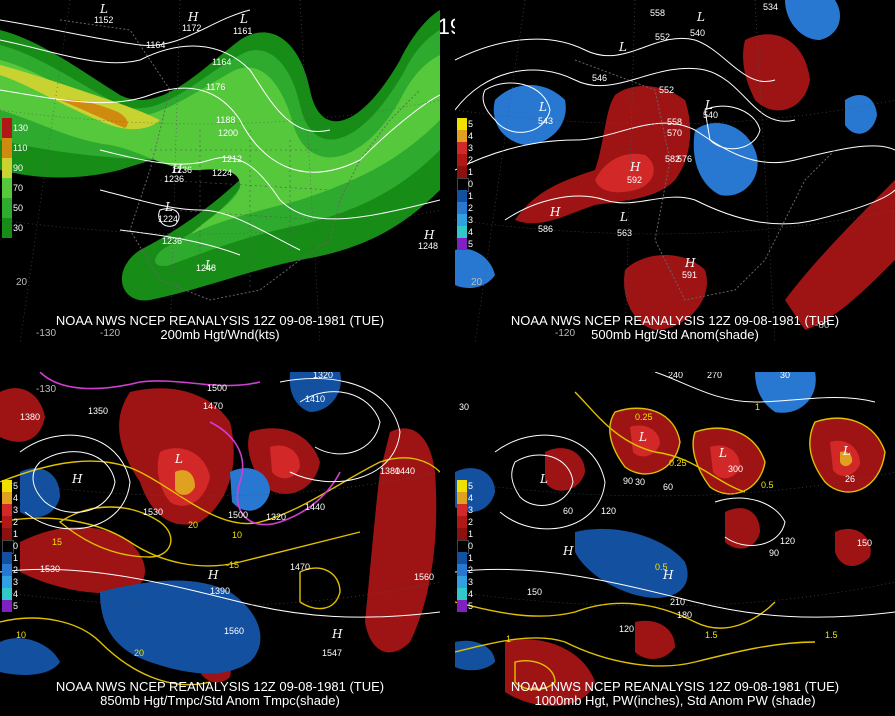  What do you see at coordinates (600, 78) in the screenshot?
I see `contour-label: 546` at bounding box center [600, 78].